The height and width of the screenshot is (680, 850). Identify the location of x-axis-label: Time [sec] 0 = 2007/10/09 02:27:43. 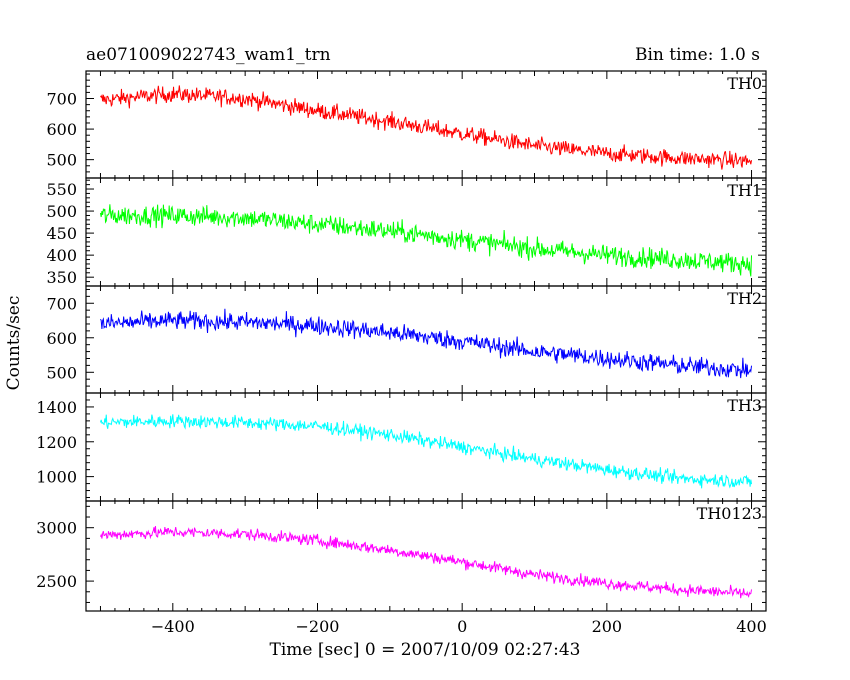
(425, 650).